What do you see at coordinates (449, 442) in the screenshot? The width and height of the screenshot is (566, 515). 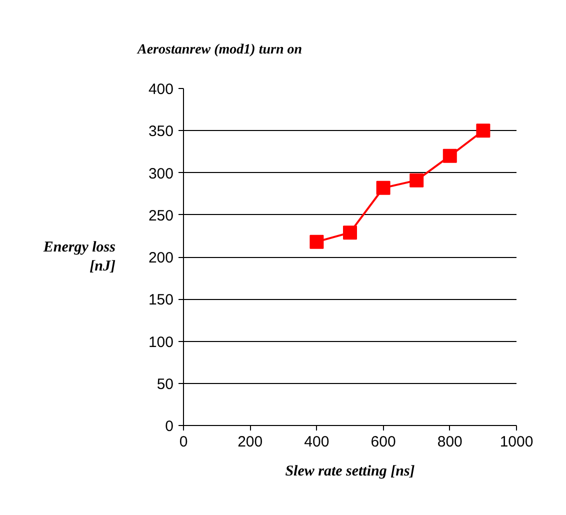 I see `x-tick-label: 800` at bounding box center [449, 442].